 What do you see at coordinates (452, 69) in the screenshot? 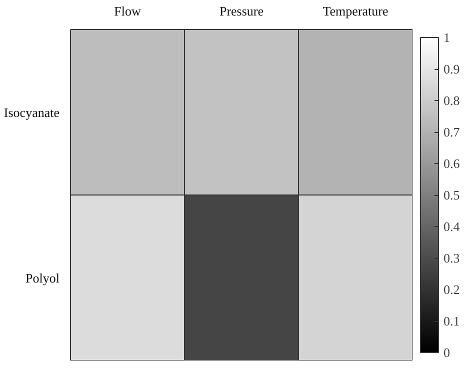
I see `color-bar-label: 0.9` at bounding box center [452, 69].